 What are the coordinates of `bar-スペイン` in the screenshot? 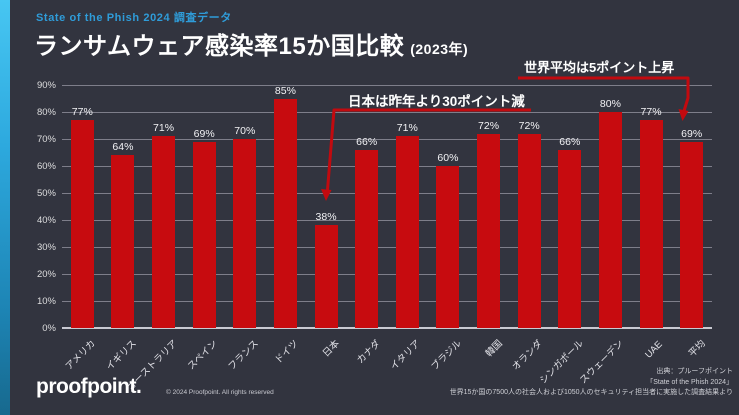 It's located at (204, 234).